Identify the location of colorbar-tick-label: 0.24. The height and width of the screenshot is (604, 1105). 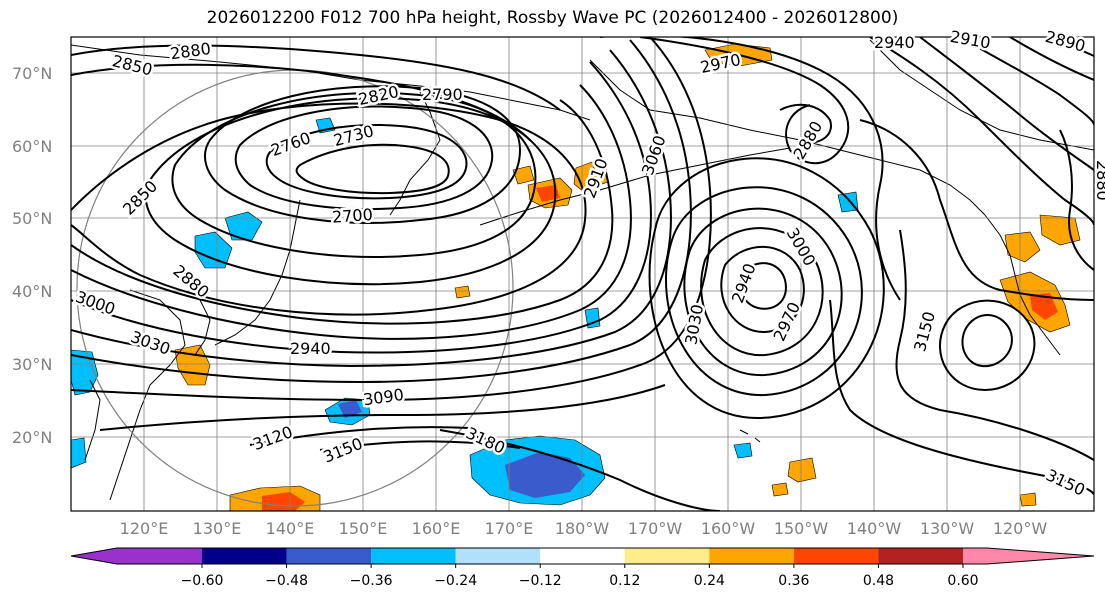
(709, 581).